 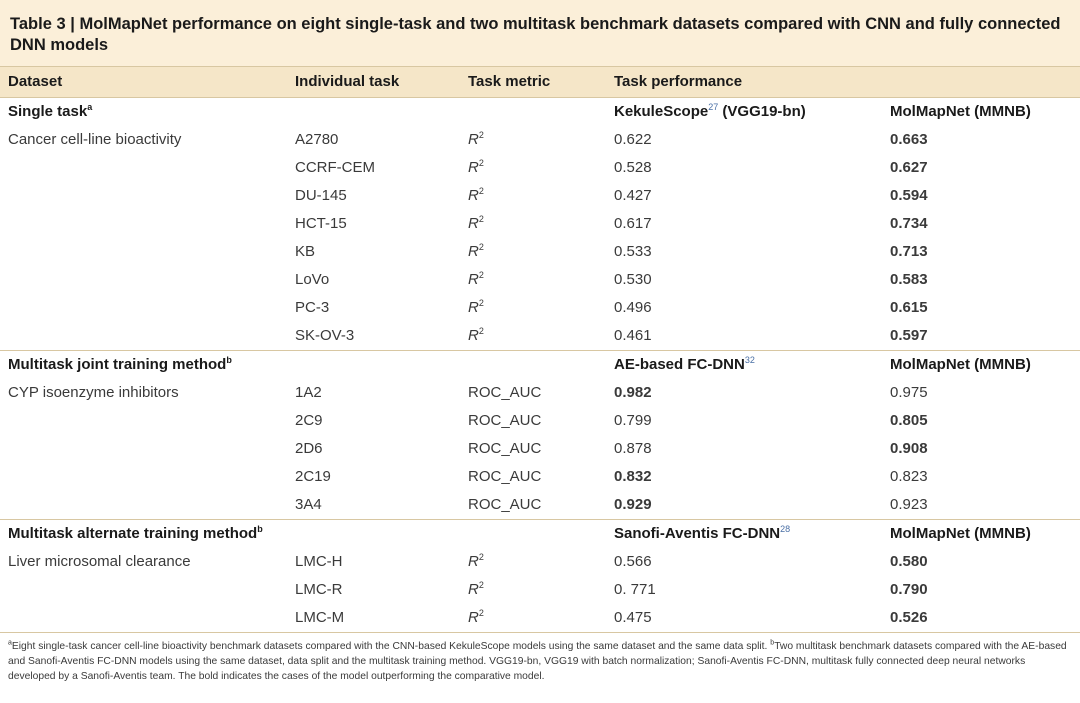 What do you see at coordinates (744, 364) in the screenshot?
I see `comparative-model-header: AE-based FC-DNN32` at bounding box center [744, 364].